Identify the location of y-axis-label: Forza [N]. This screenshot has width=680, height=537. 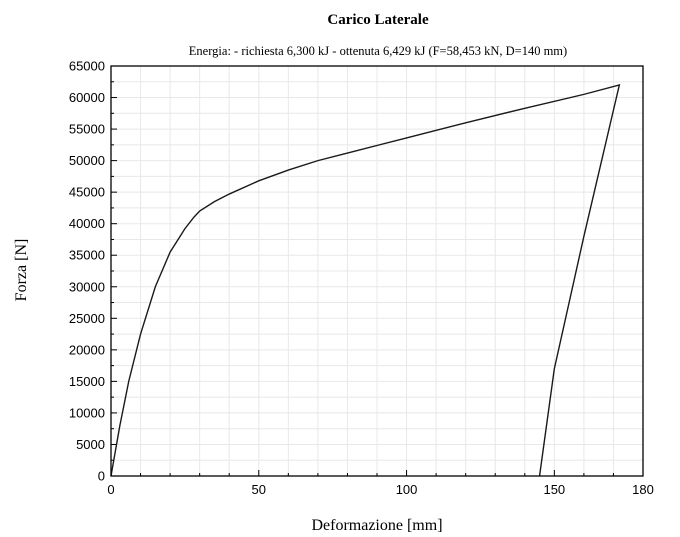
(21, 270).